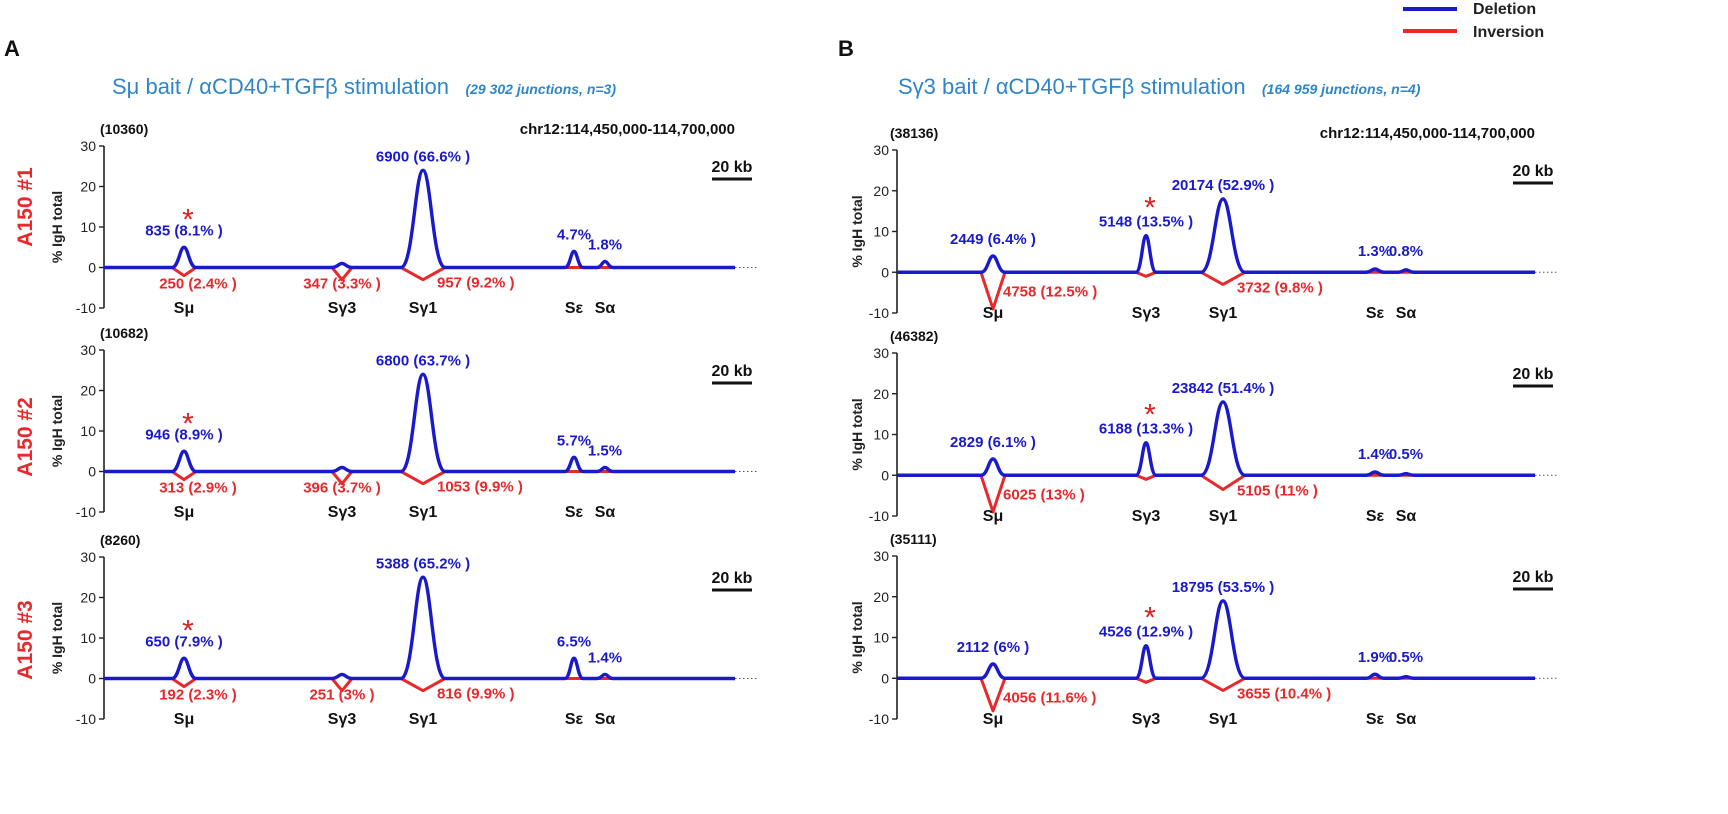 The image size is (1728, 814). Describe the element at coordinates (914, 133) in the screenshot. I see `junction-total: (38136)` at that location.